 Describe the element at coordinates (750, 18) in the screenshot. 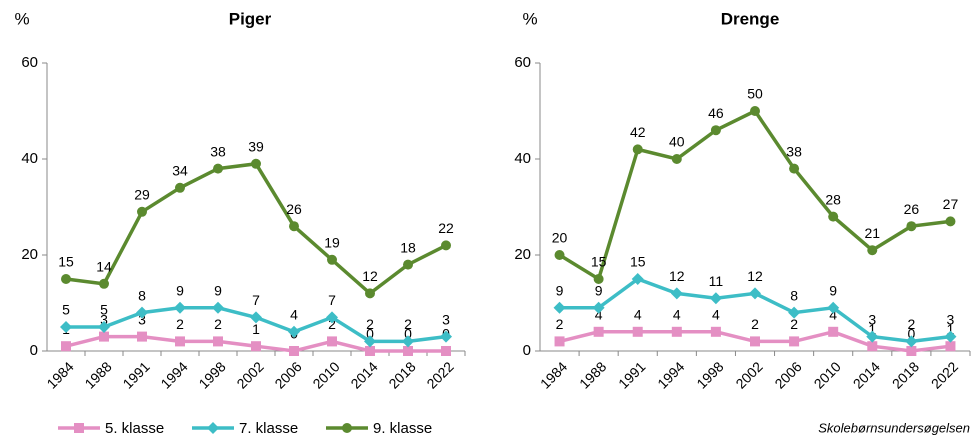

I see `chart-title: Drenge` at that location.